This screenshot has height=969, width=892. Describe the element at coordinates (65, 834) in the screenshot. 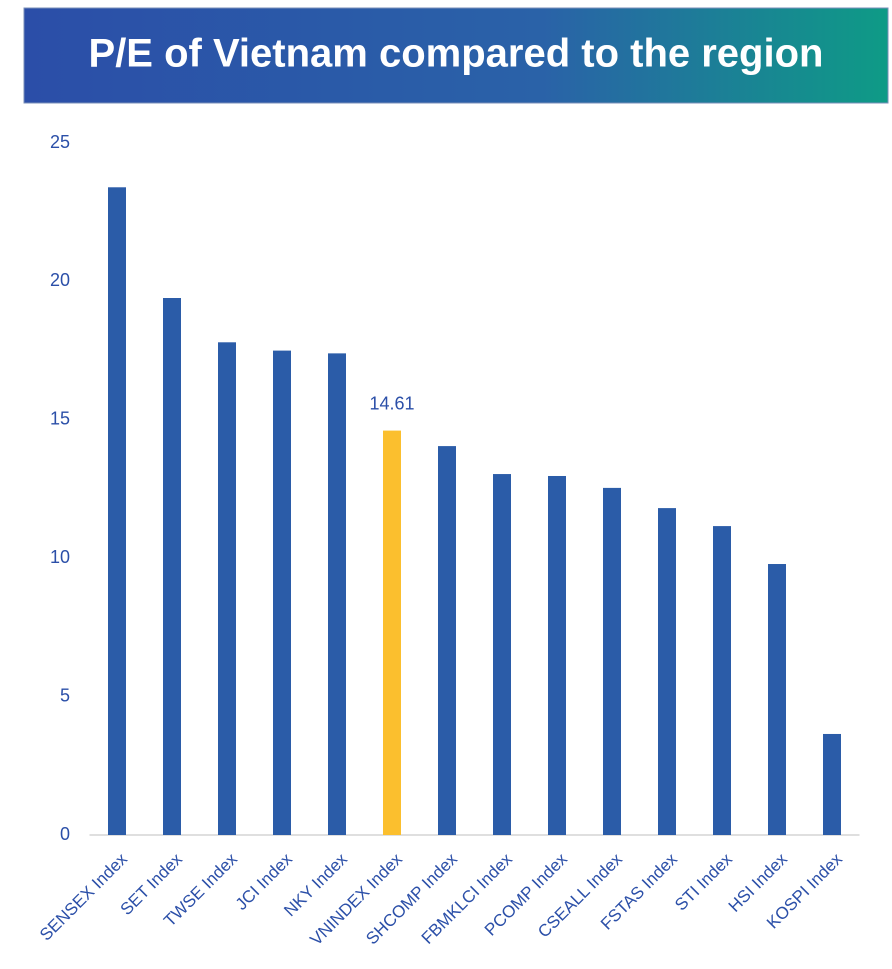

I see `y-tick-label: 0` at that location.